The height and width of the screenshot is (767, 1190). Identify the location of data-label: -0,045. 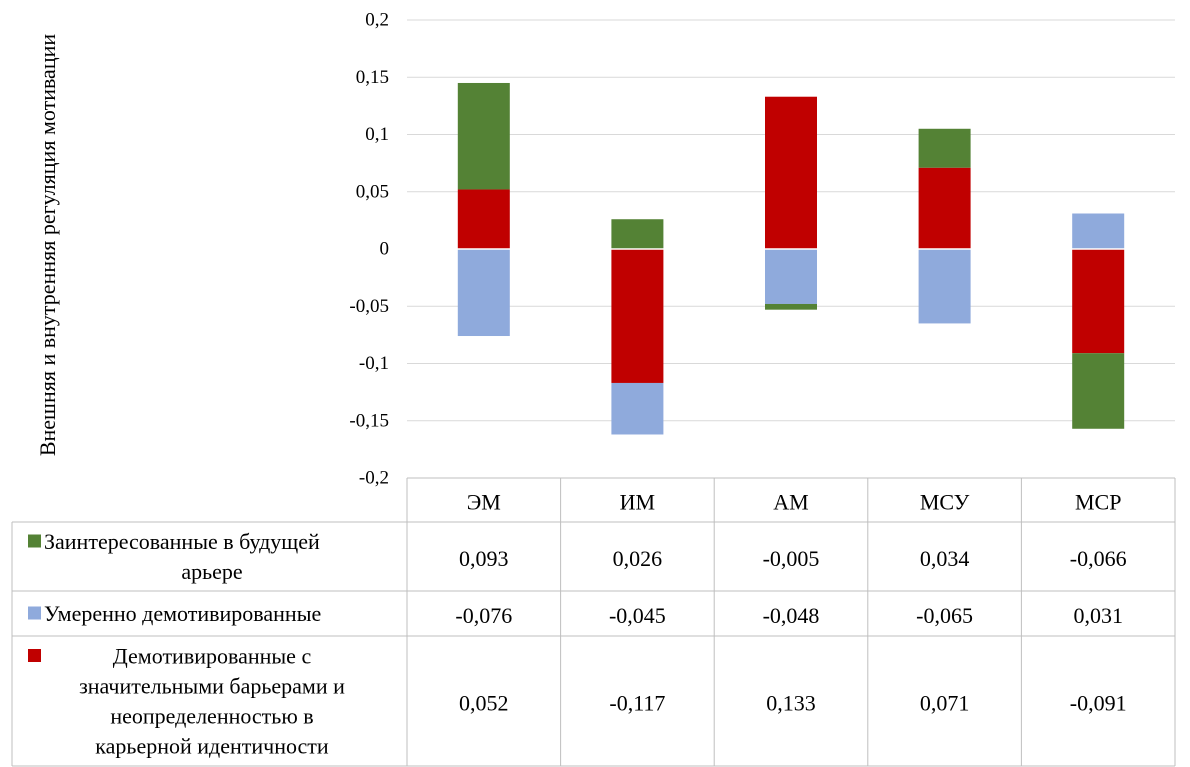
(637, 615).